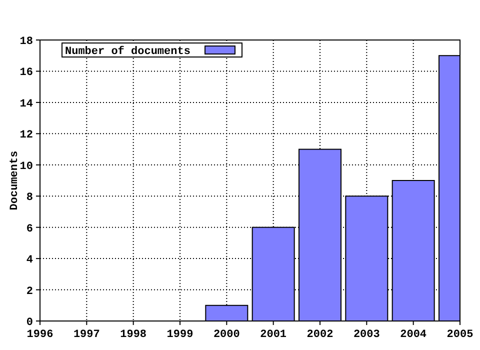 This screenshot has height=350, width=480. I want to click on y-tick-label: 8, so click(30, 198).